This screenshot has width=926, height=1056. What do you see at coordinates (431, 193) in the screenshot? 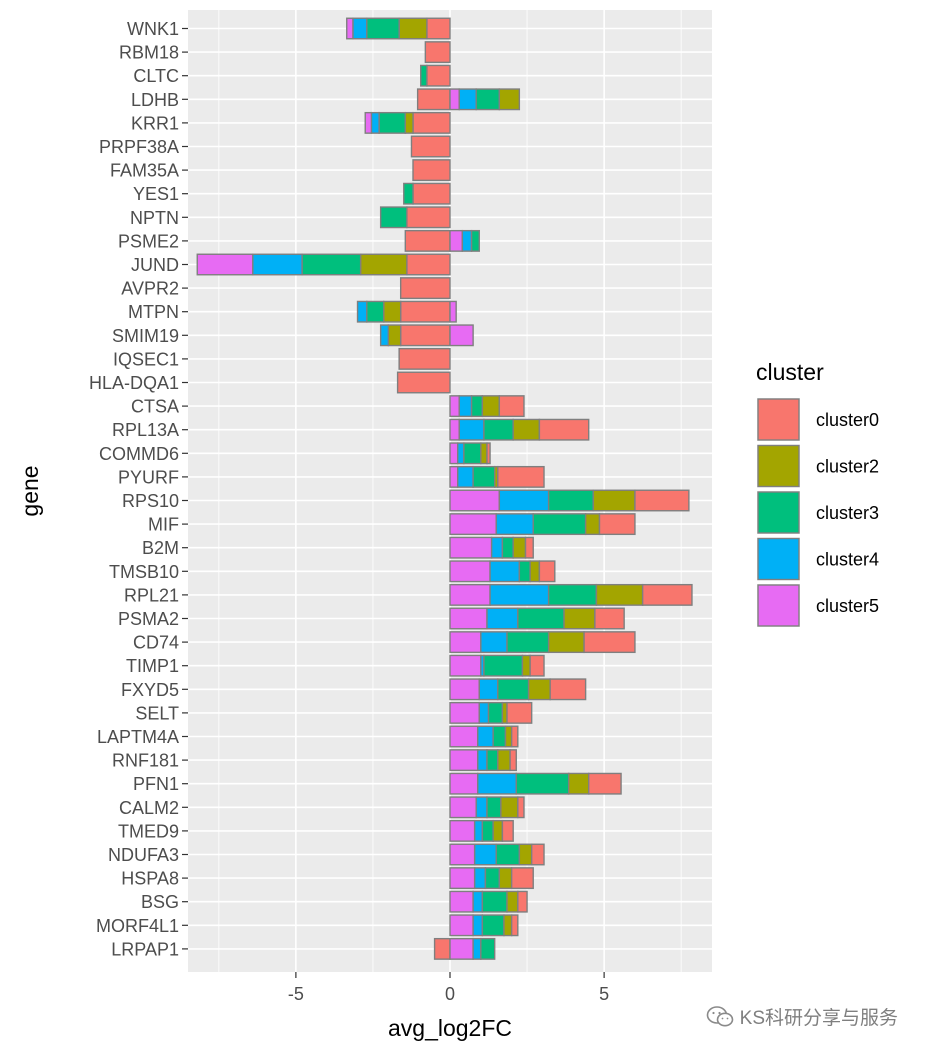
I see `bar-segment-YES1-cluster0` at bounding box center [431, 193].